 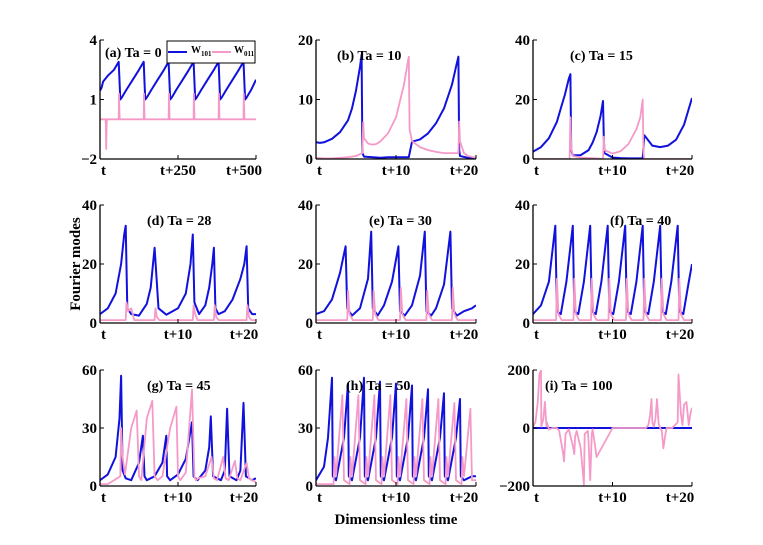 I want to click on panel-title: (a) Ta = 0, so click(x=133, y=53).